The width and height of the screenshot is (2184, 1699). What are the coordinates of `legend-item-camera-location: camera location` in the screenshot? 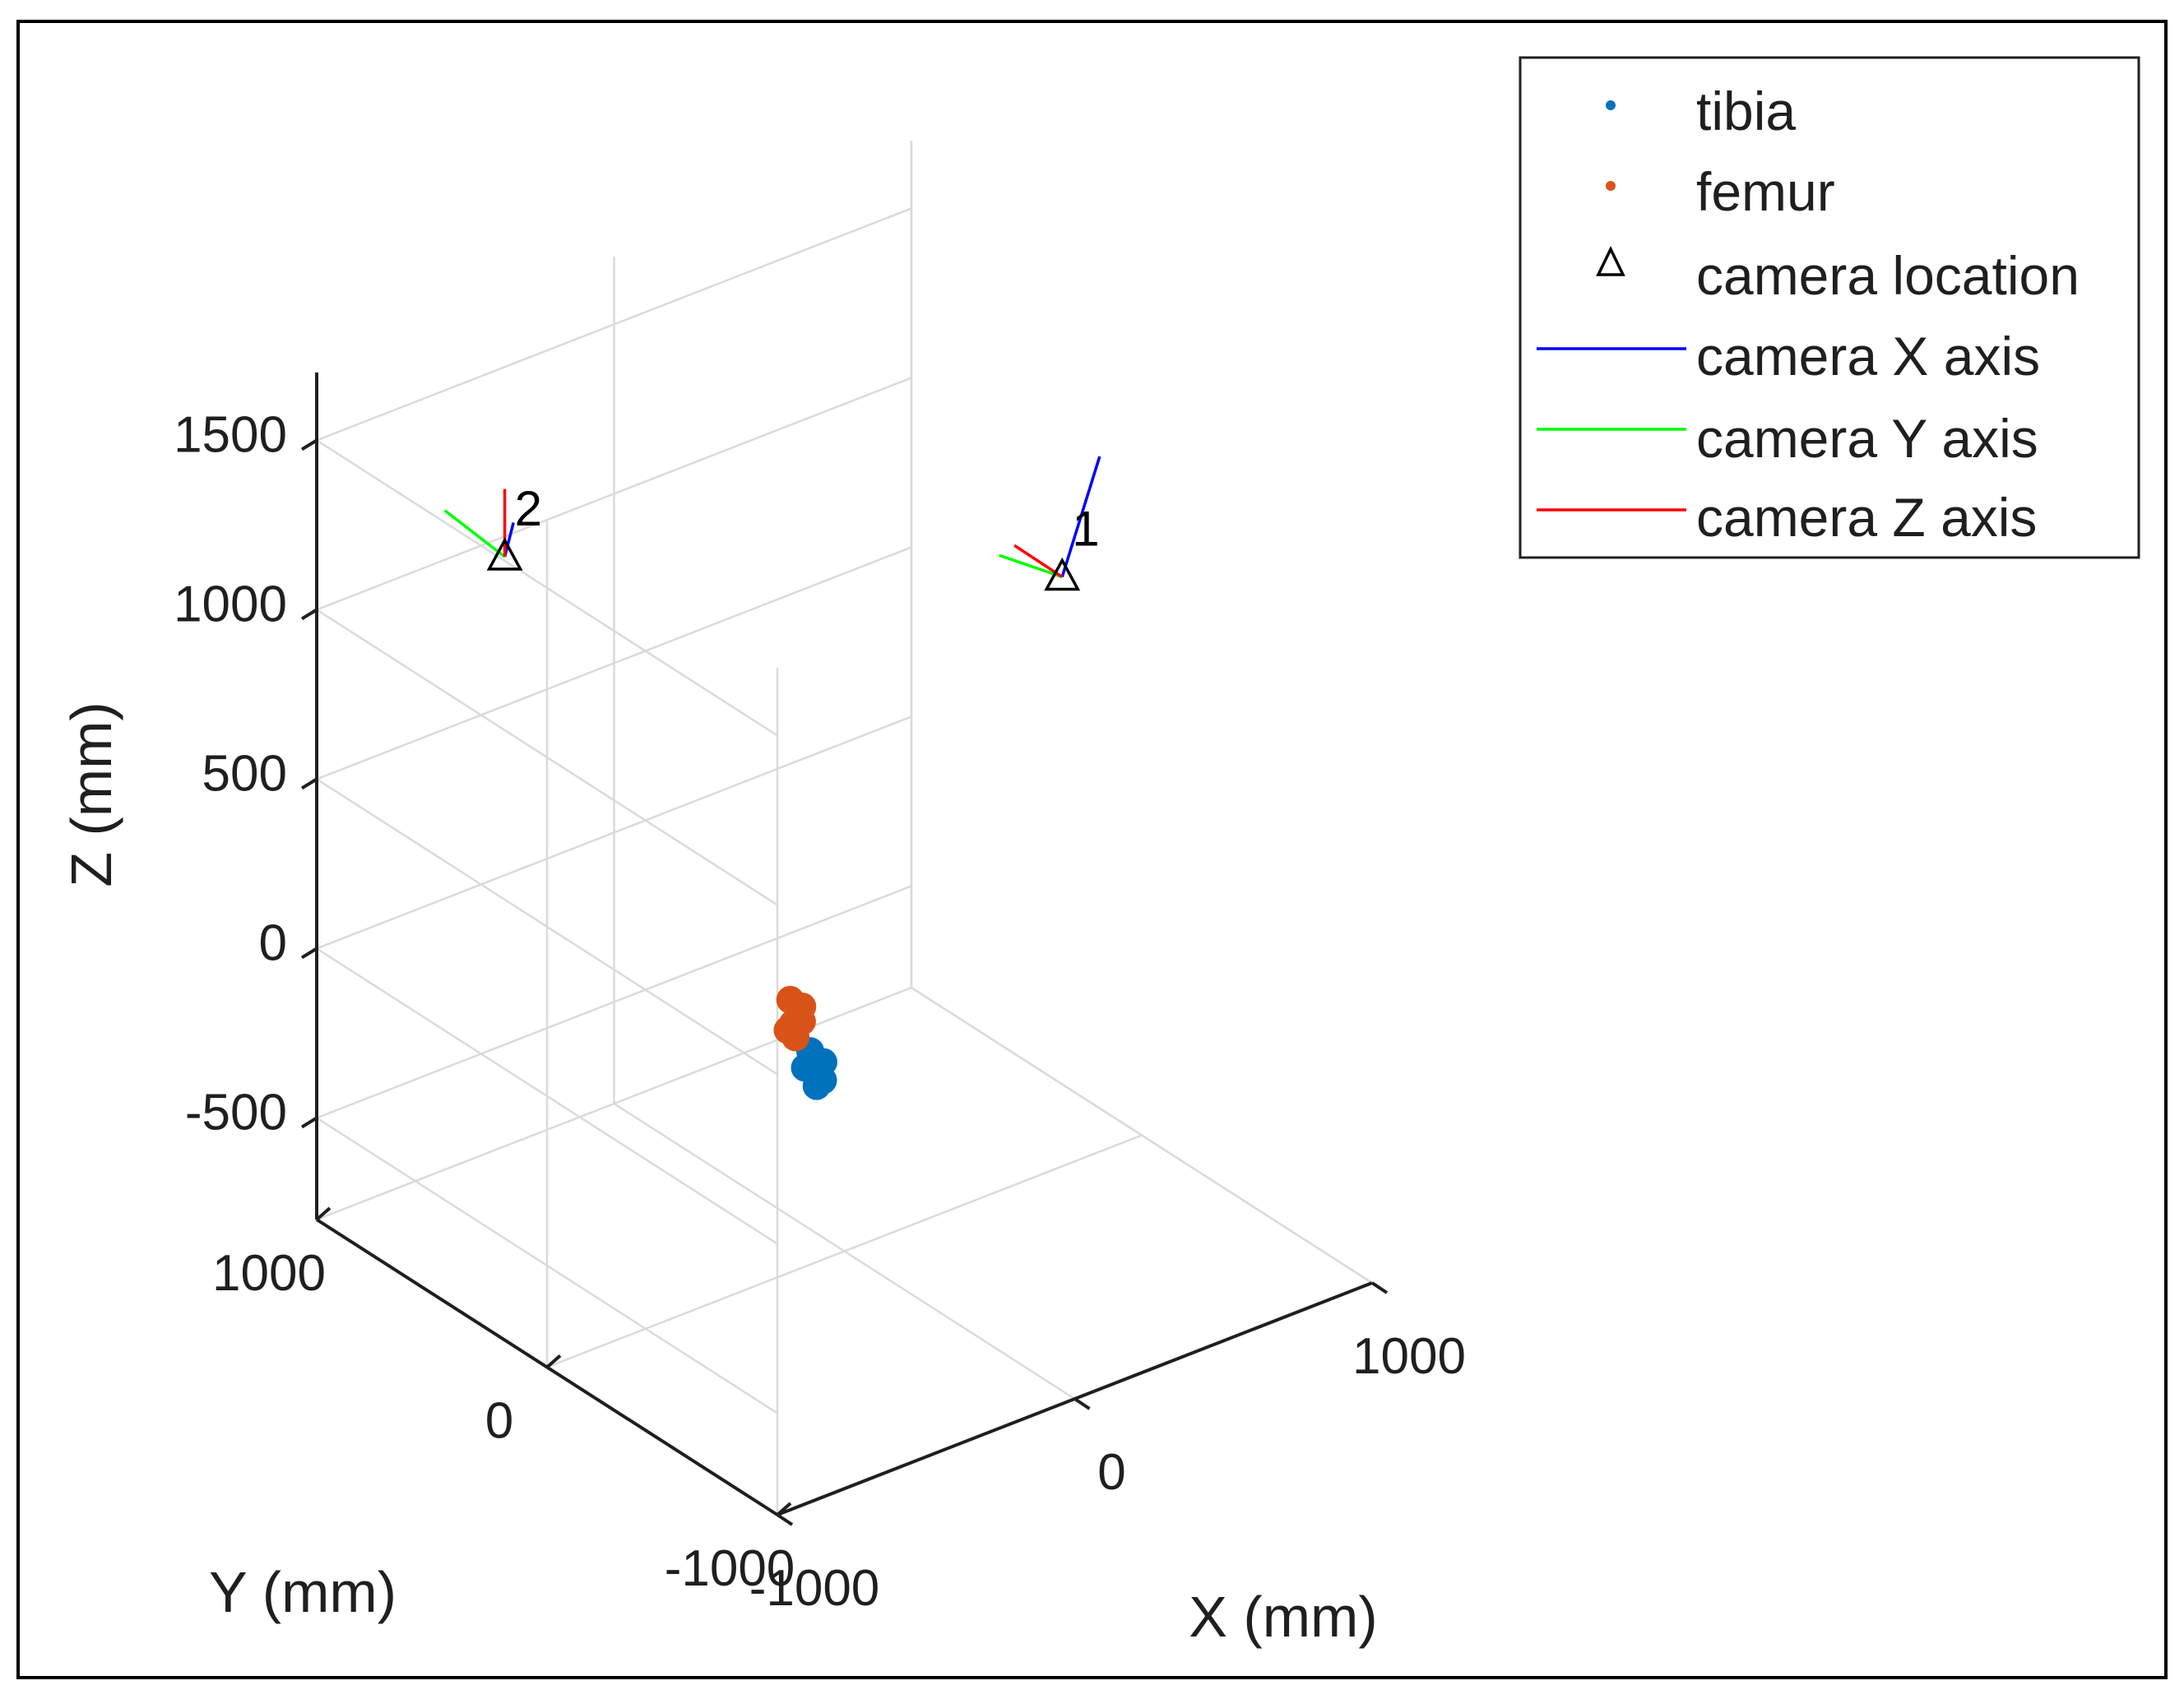 It's located at (1838, 275).